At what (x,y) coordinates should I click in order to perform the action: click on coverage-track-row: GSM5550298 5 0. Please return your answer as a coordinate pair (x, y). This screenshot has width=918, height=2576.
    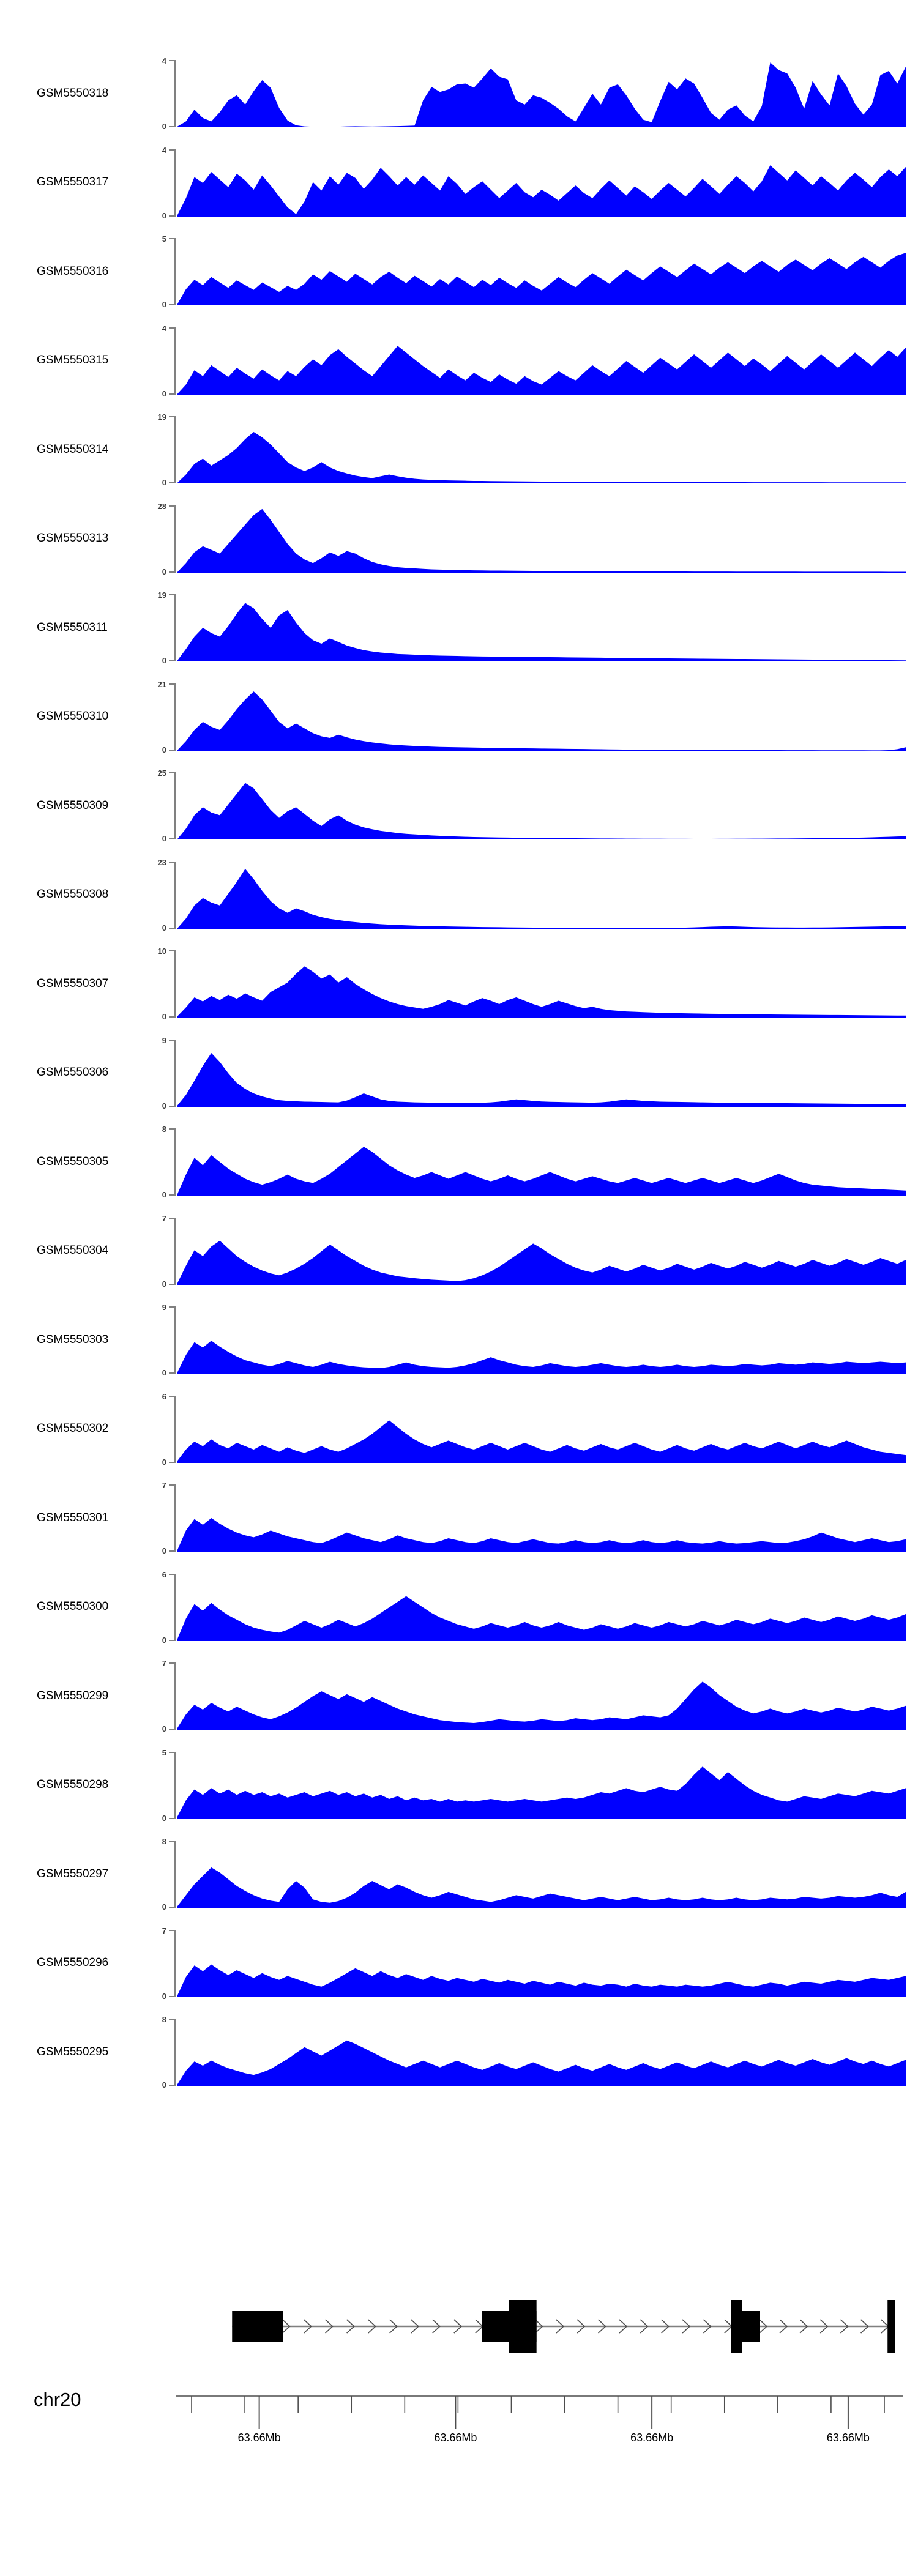
    Looking at the image, I should click on (459, 1786).